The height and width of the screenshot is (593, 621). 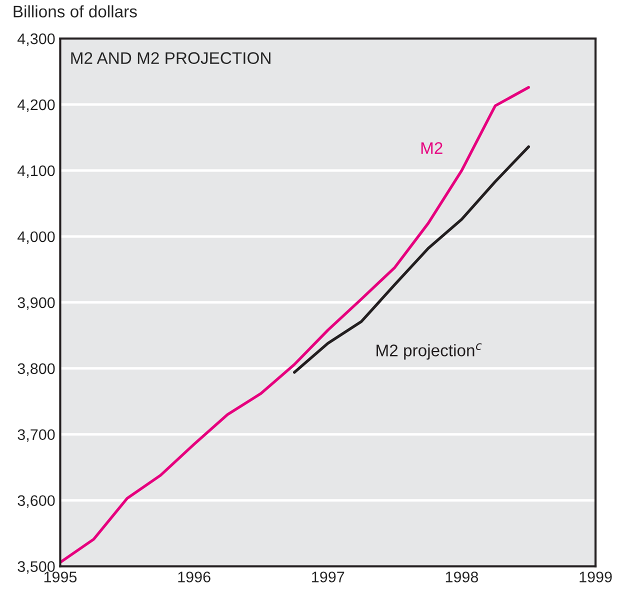 What do you see at coordinates (170, 58) in the screenshot?
I see `text: M2 AND M2 PROJECTION` at bounding box center [170, 58].